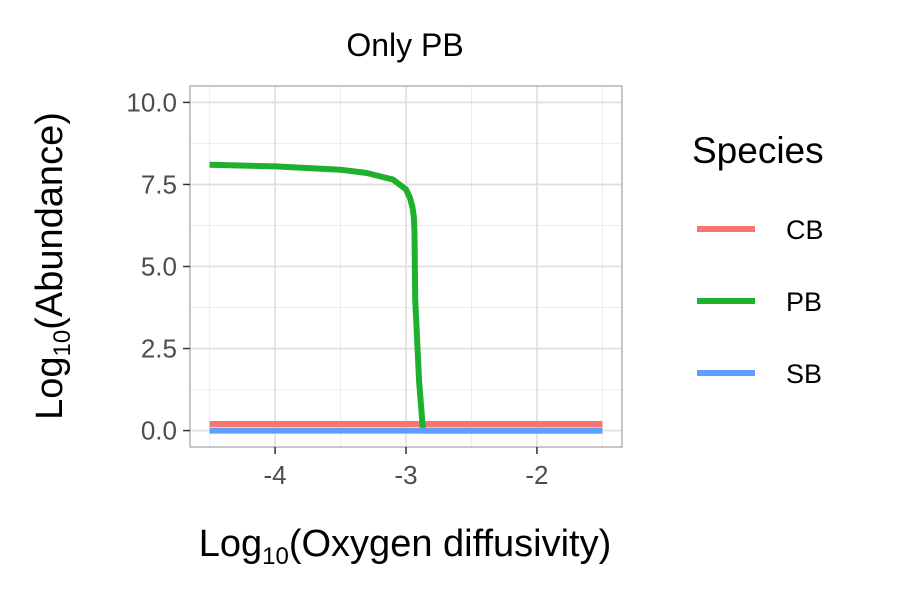  I want to click on x-axis-title-paren: (Oxygen diffusivity), so click(450, 544).